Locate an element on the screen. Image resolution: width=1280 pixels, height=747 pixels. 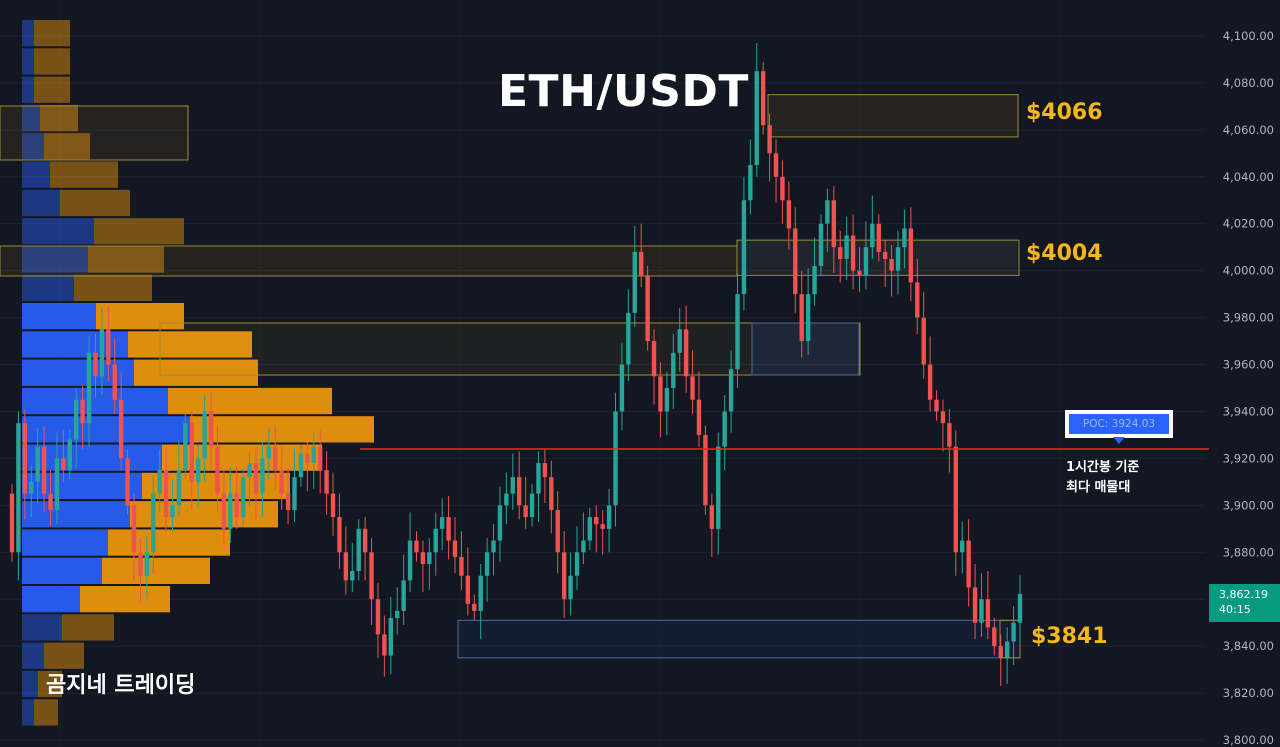
poc-note-line2: 최다 매물대 is located at coordinates (1098, 487).